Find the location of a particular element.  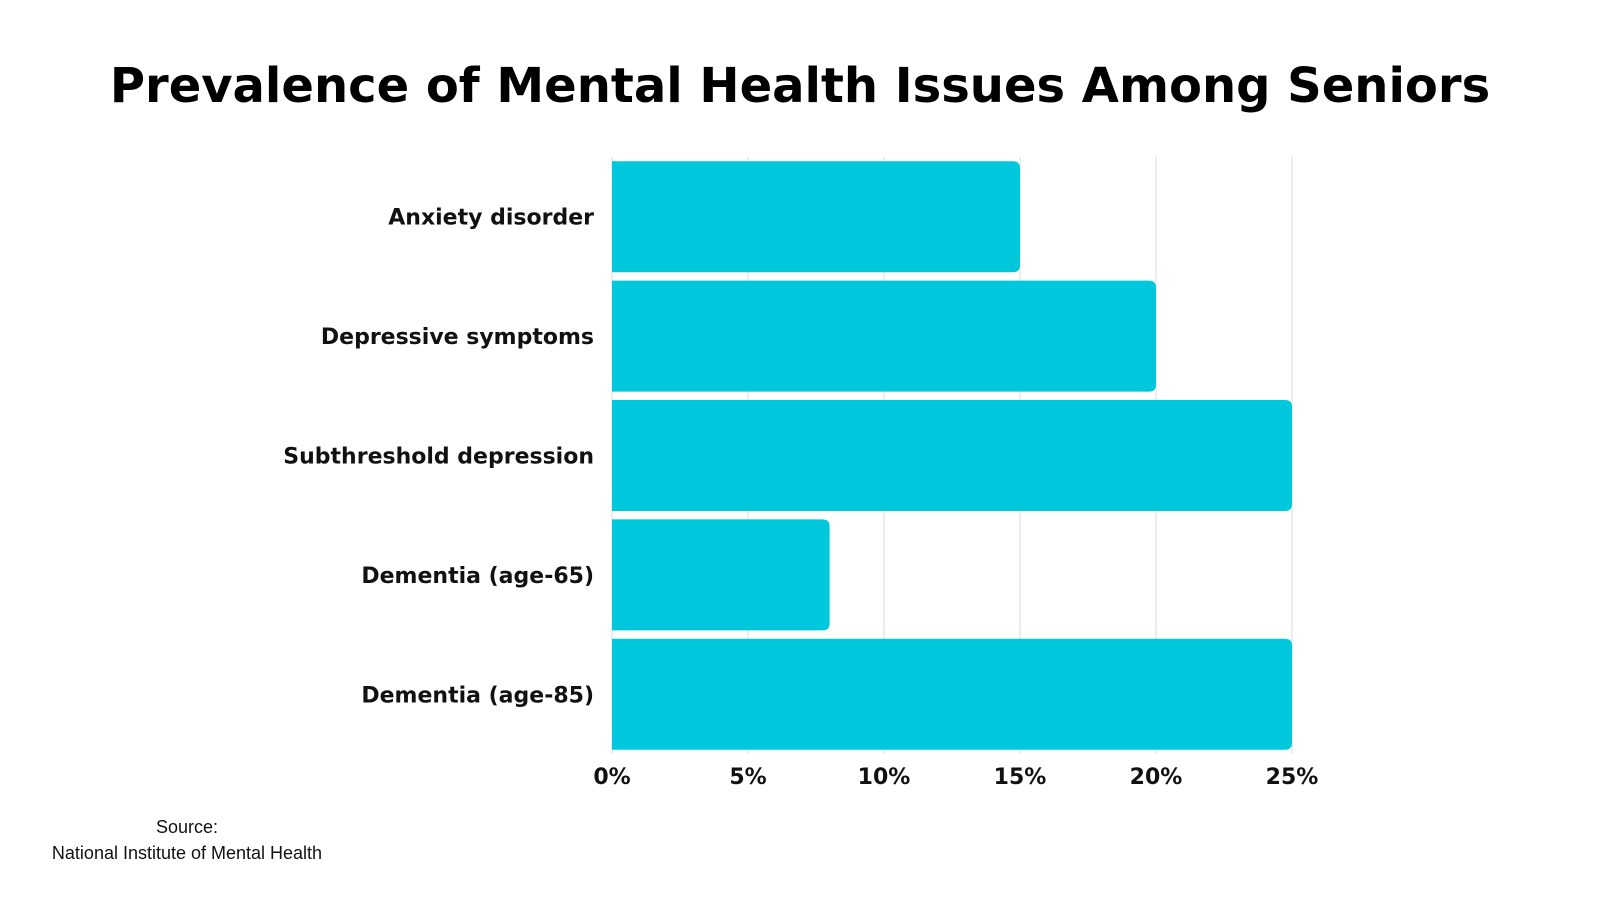

category-label-2: Subthreshold depression is located at coordinates (438, 457).